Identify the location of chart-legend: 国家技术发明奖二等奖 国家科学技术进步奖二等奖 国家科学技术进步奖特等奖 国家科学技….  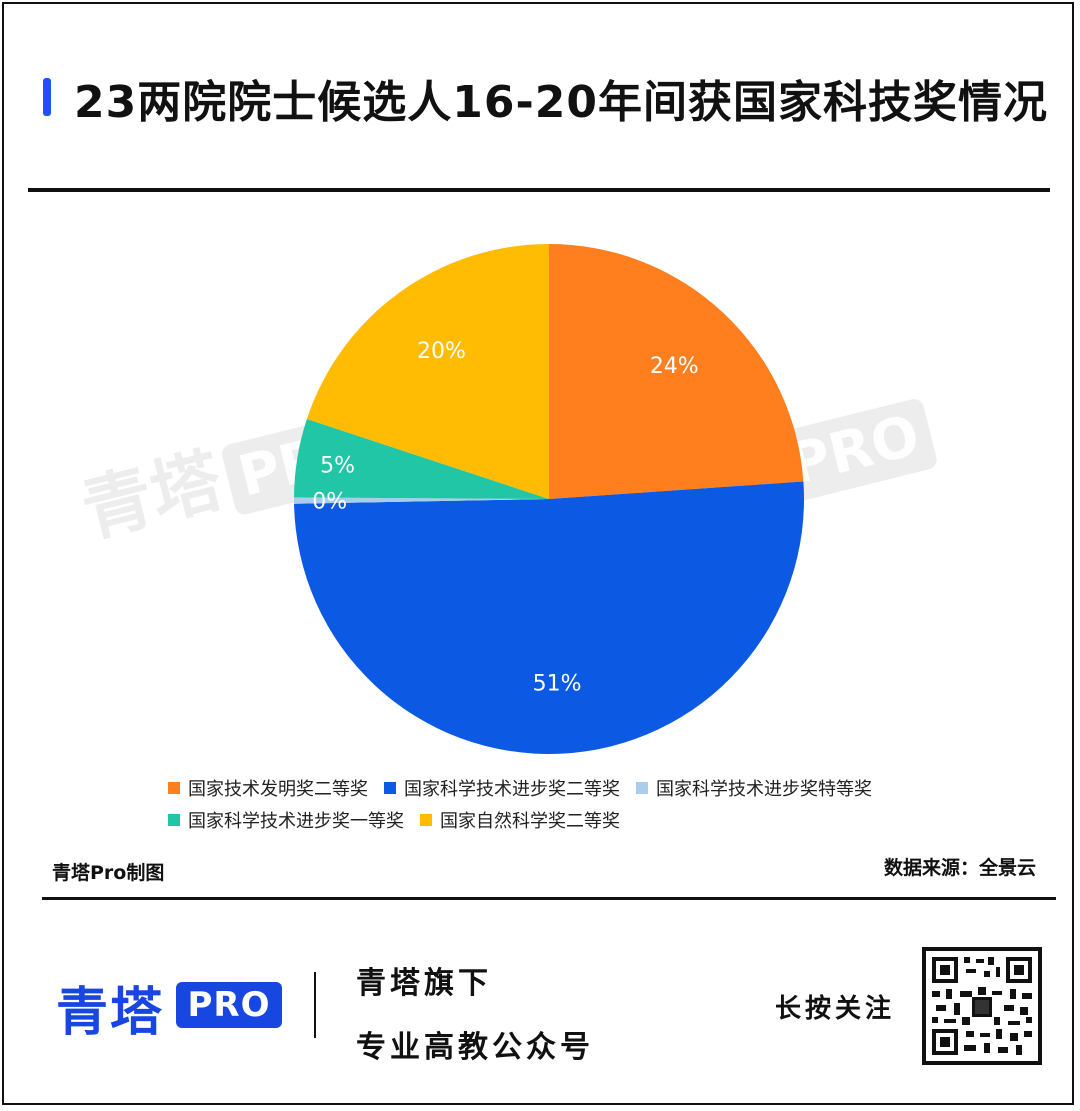
(568, 804).